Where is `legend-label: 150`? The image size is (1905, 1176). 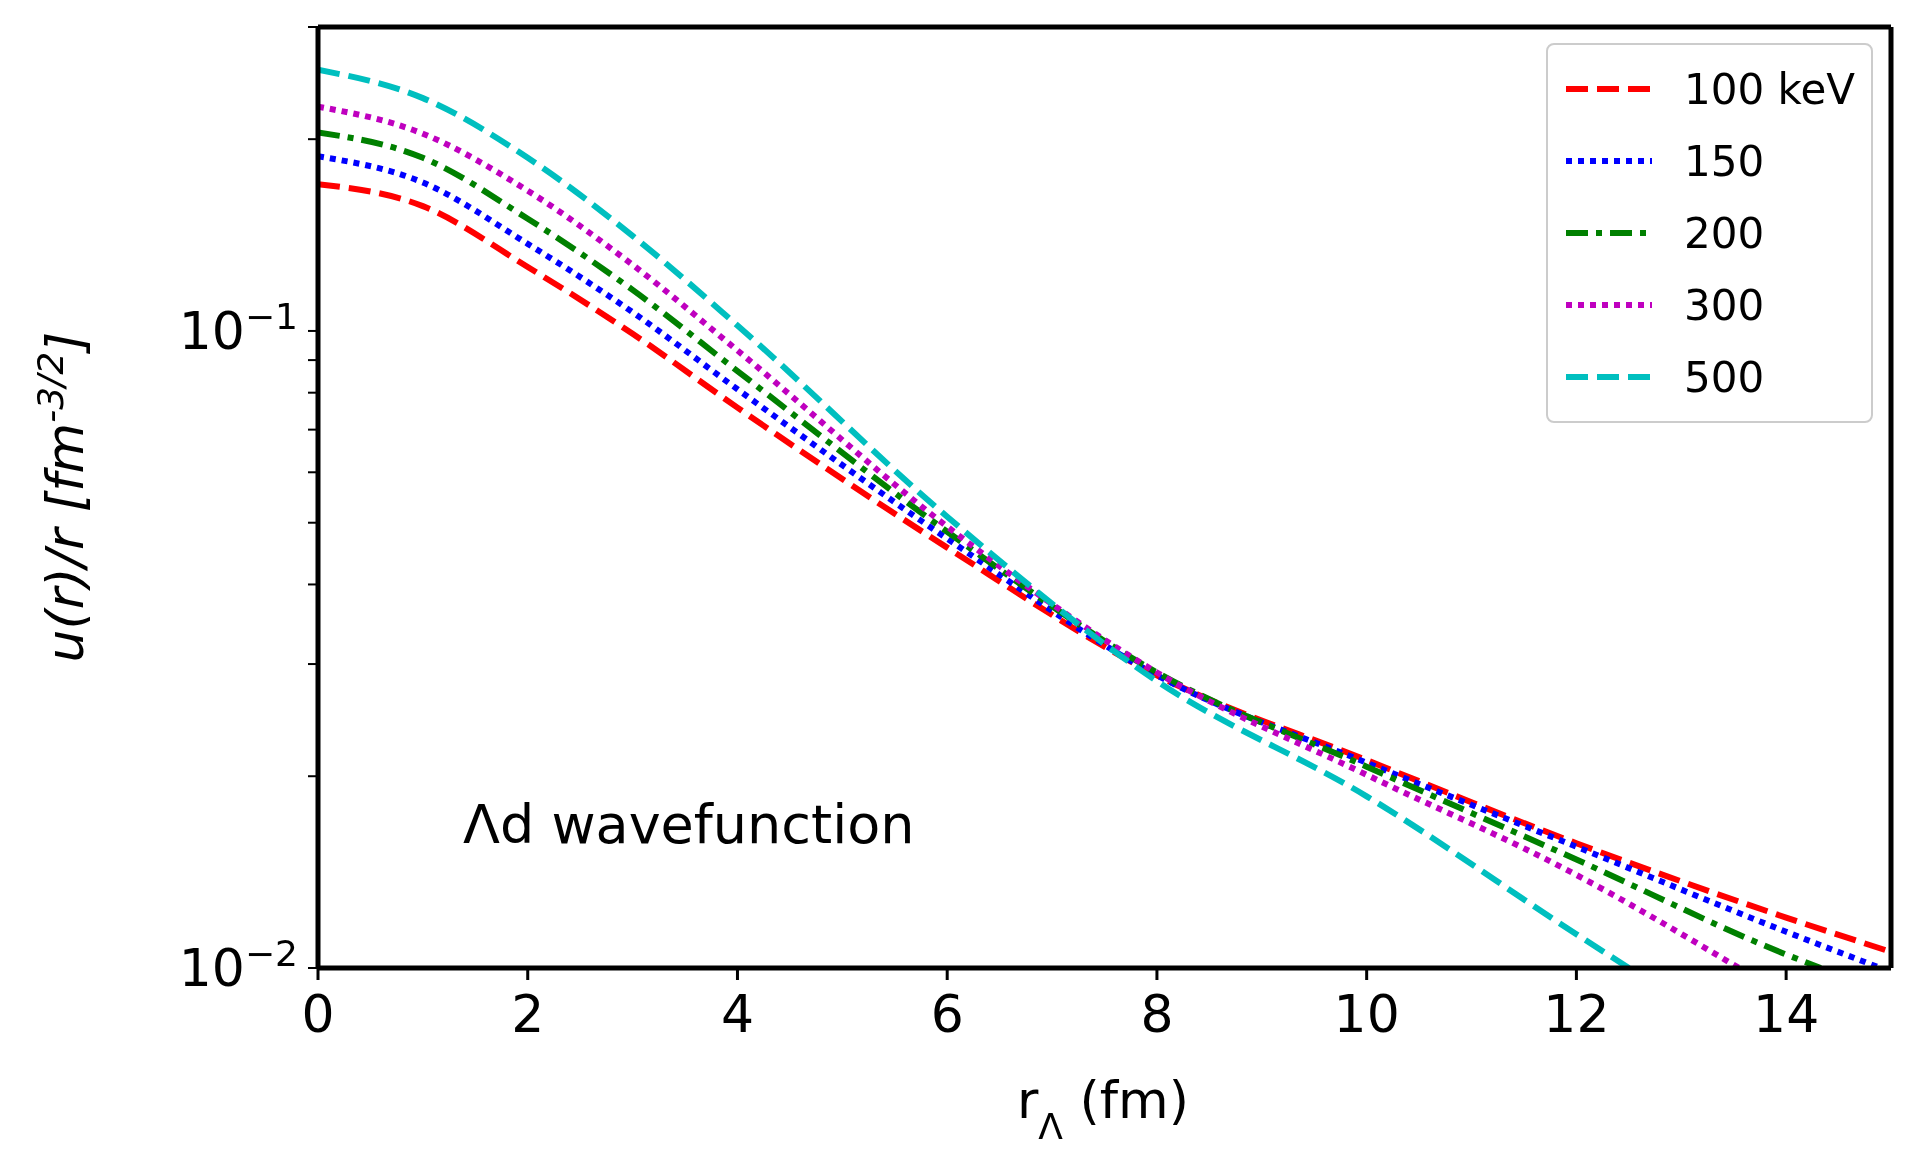 legend-label: 150 is located at coordinates (1724, 161).